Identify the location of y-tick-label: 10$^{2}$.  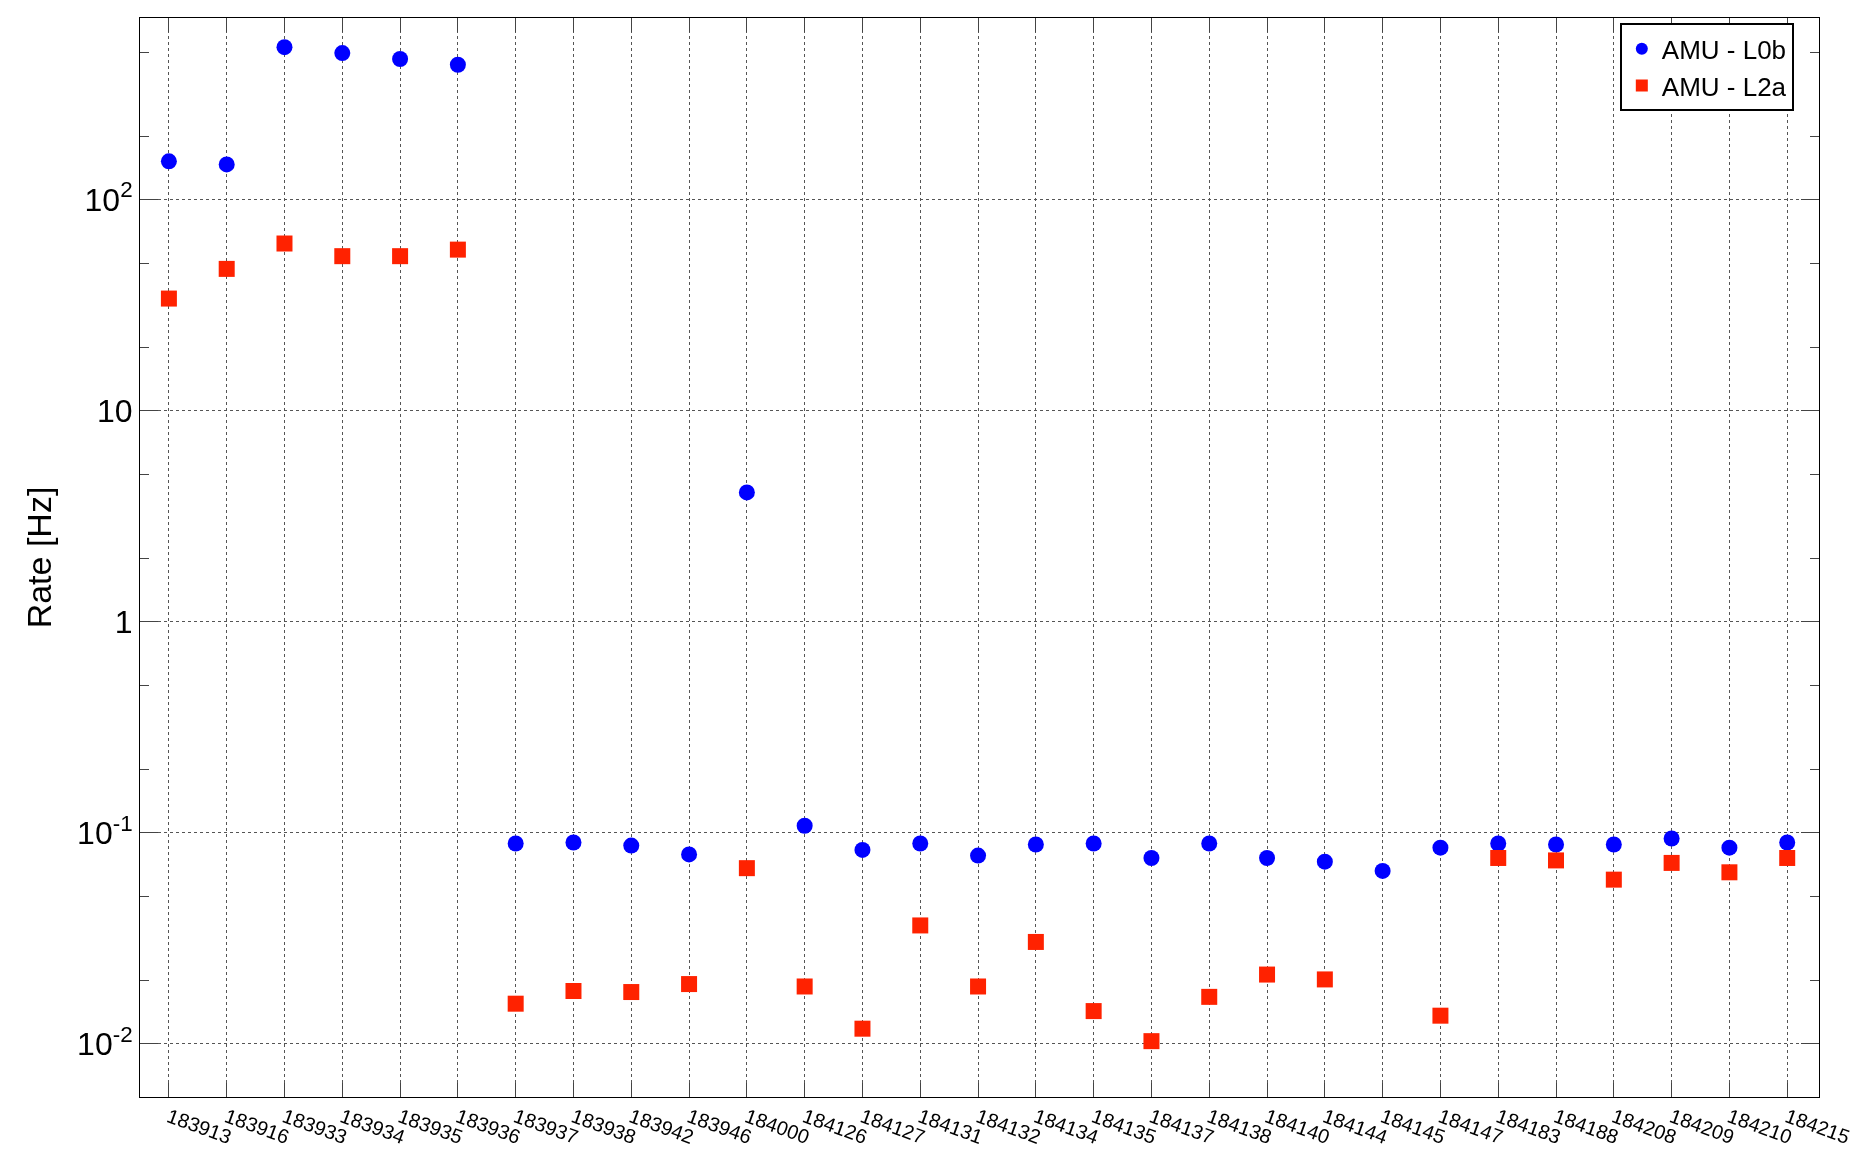
(108, 197).